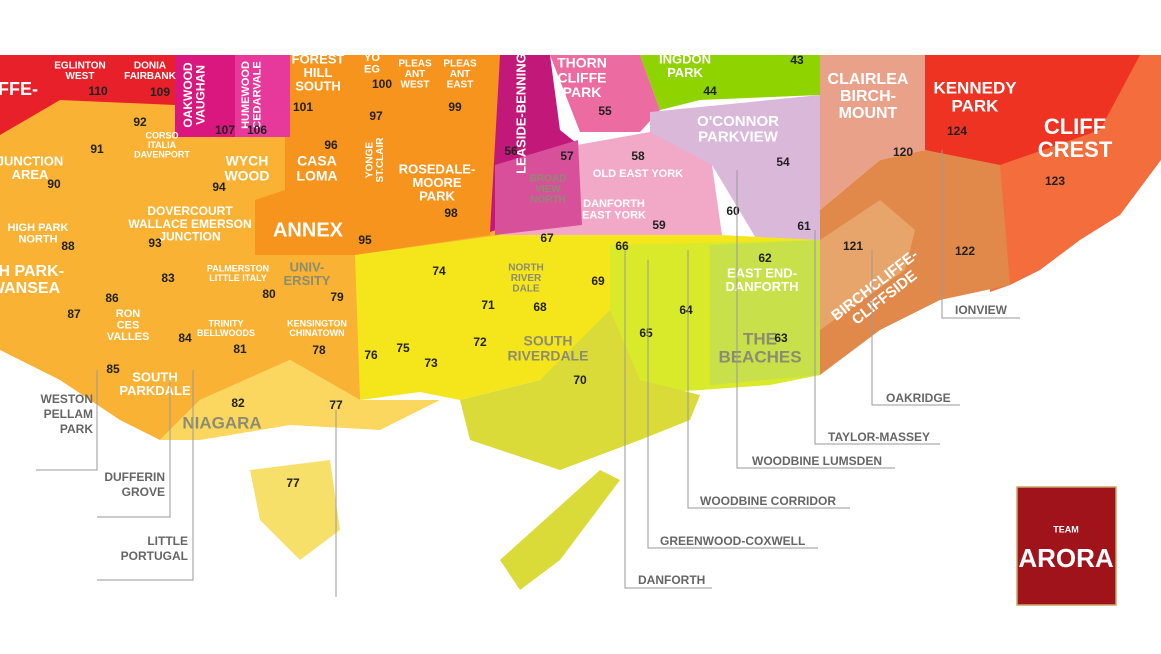  Describe the element at coordinates (303, 107) in the screenshot. I see `region-number: 101` at that location.